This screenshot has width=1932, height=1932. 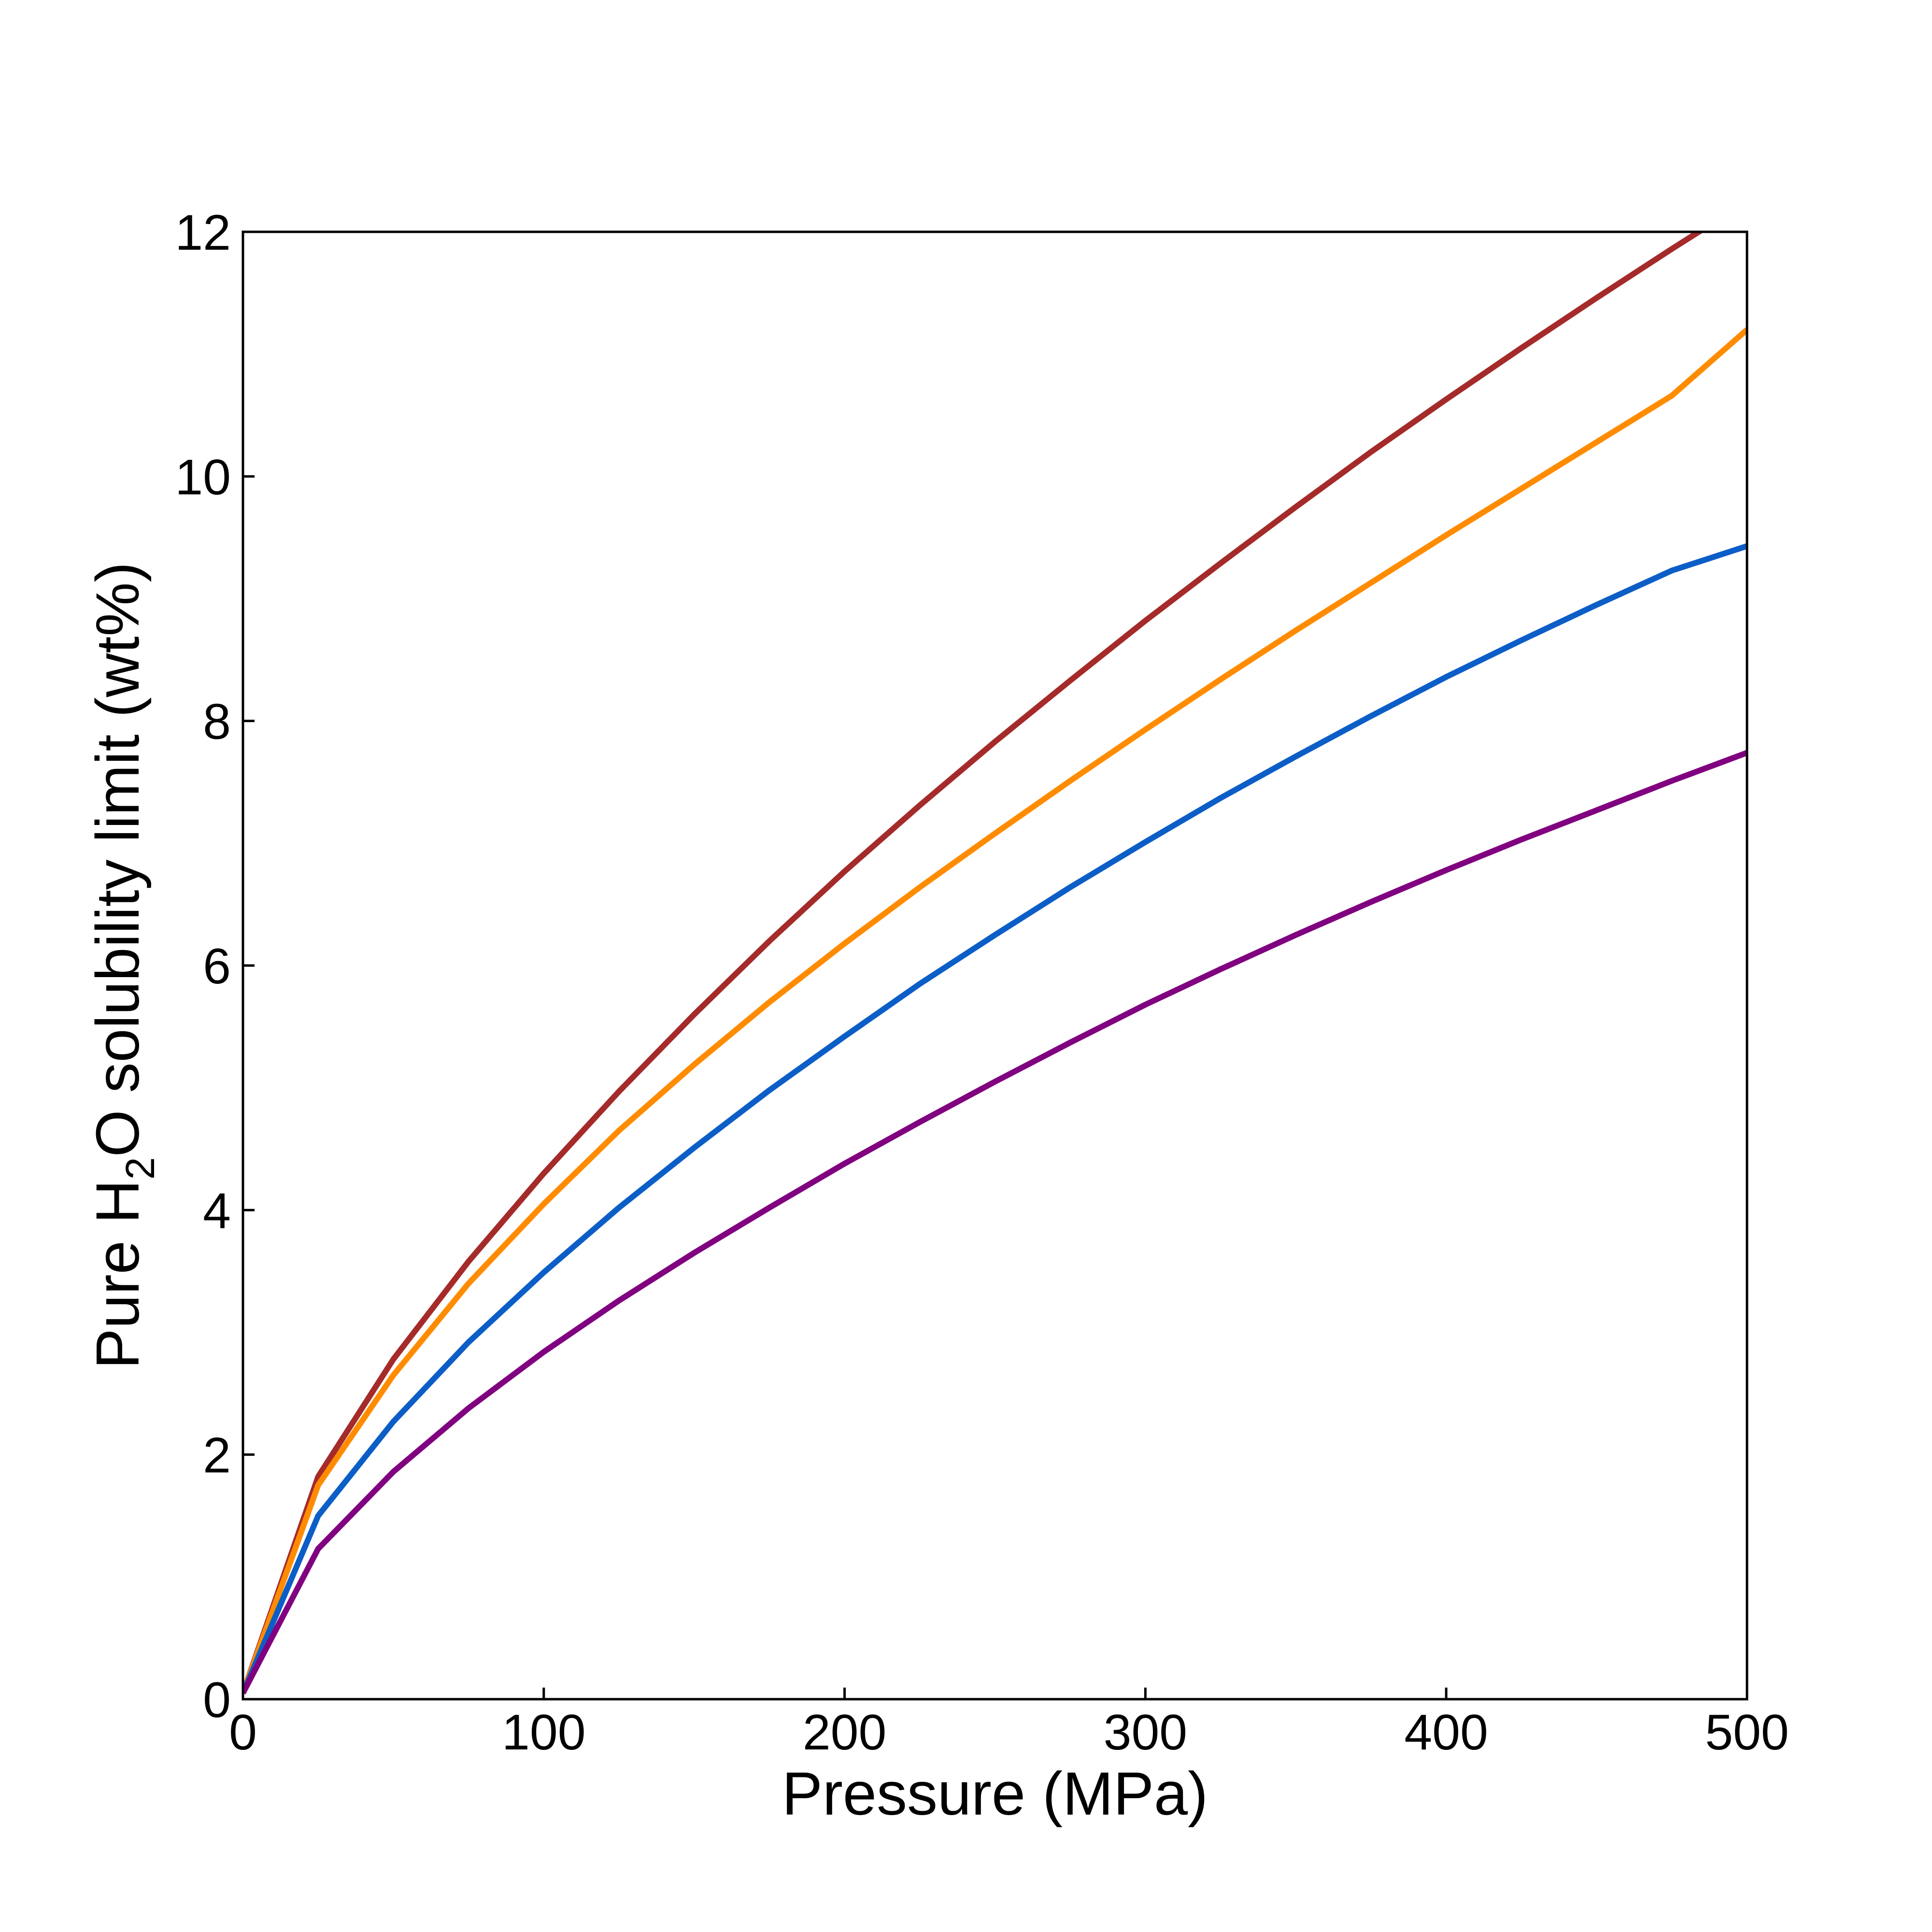 I want to click on x-tick-label: 400, so click(x=1446, y=1733).